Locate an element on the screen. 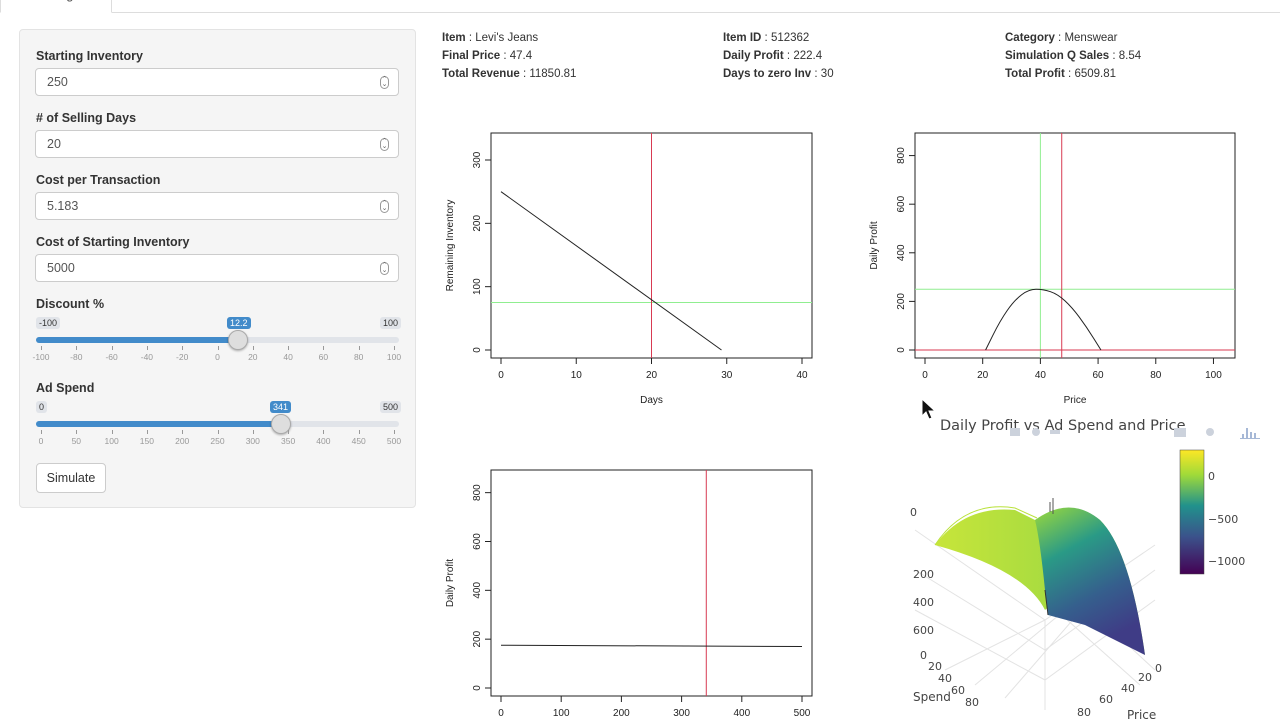 The image size is (1280, 720). sim-q-row: Simulation Q Sales : 8.54 is located at coordinates (1073, 56).